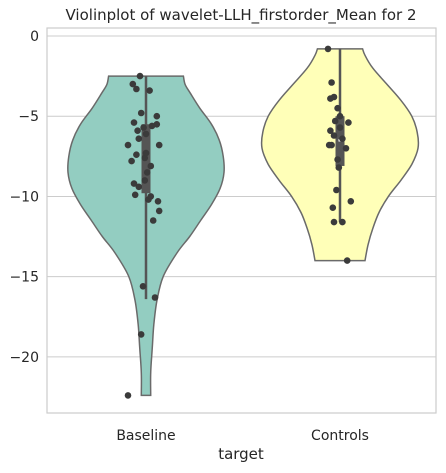  I want to click on y-tick-label: −10, so click(24, 197).